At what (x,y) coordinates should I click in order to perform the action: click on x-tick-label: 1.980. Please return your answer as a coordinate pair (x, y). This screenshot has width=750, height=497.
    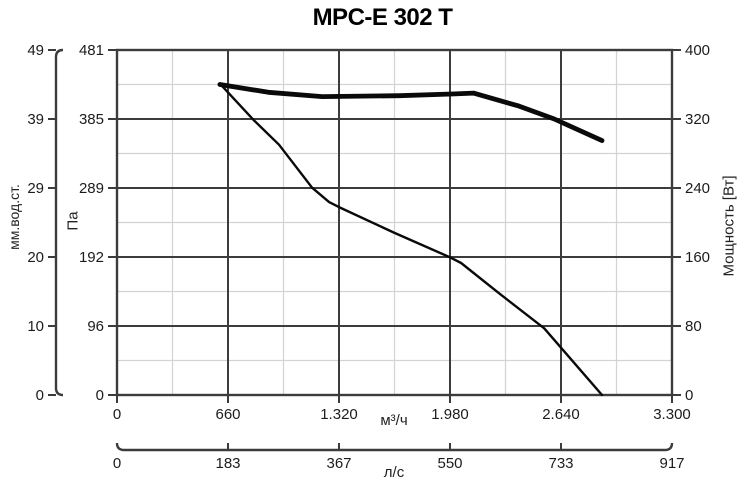
    Looking at the image, I should click on (450, 414).